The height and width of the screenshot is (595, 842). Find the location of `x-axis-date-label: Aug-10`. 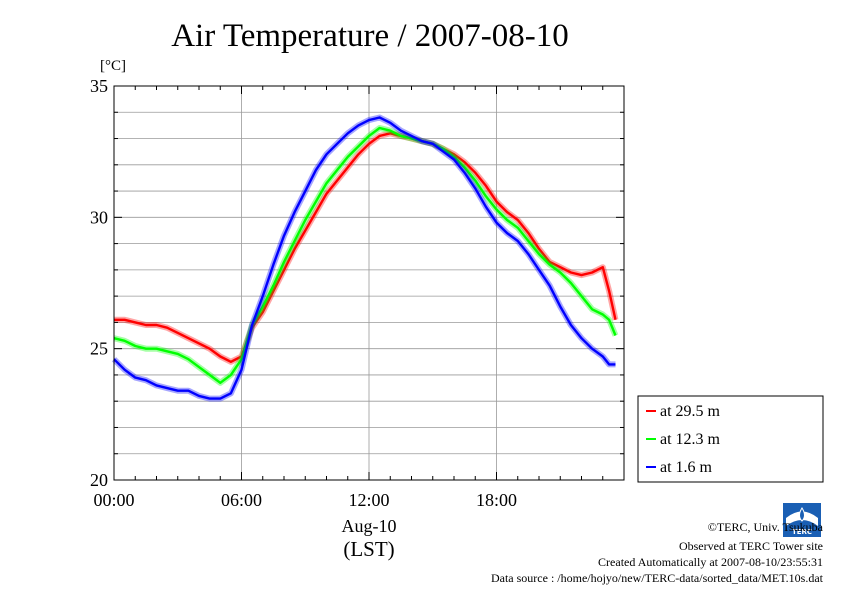

x-axis-date-label: Aug-10 is located at coordinates (369, 526).